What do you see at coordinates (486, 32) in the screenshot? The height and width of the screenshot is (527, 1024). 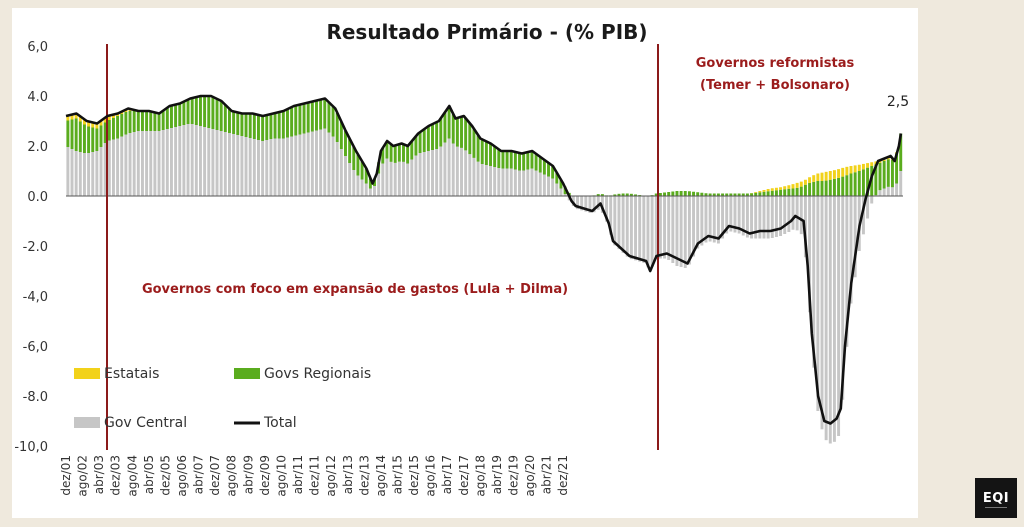 I see `chart-title: Resultado Primário - (% PIB)` at bounding box center [486, 32].